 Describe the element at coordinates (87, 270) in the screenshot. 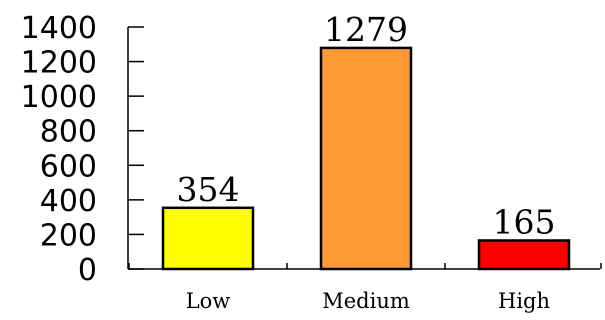

I see `y-tick-label: 0` at that location.